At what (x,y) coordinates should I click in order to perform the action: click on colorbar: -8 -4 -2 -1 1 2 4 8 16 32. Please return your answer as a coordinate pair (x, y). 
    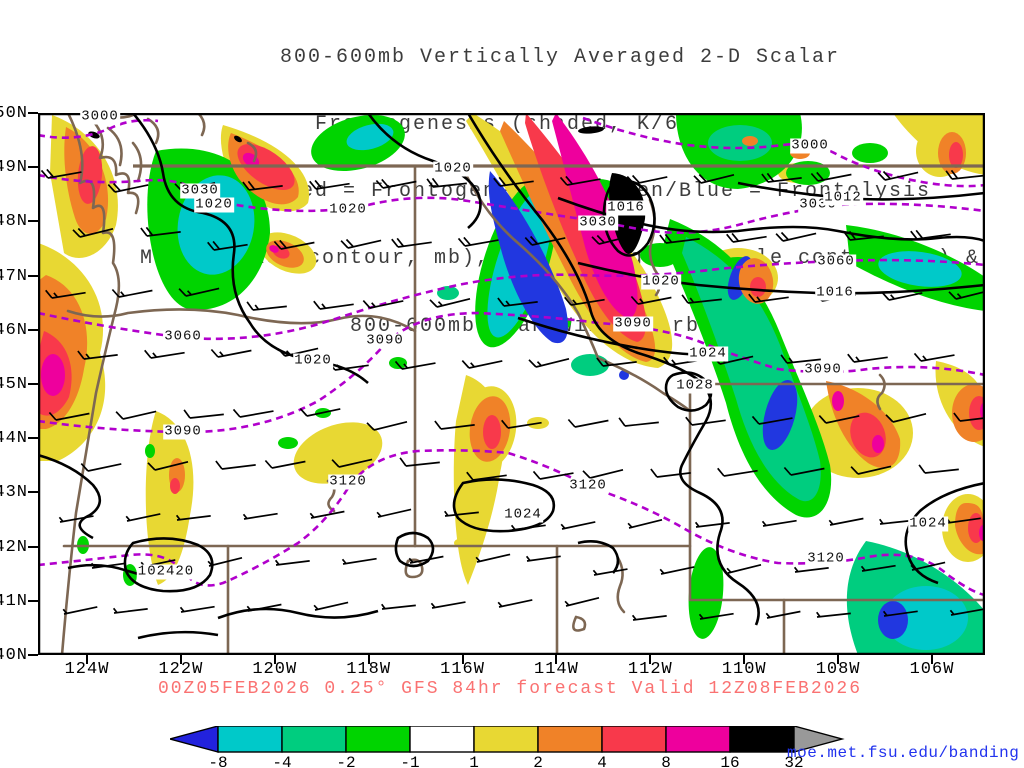
    Looking at the image, I should click on (506, 746).